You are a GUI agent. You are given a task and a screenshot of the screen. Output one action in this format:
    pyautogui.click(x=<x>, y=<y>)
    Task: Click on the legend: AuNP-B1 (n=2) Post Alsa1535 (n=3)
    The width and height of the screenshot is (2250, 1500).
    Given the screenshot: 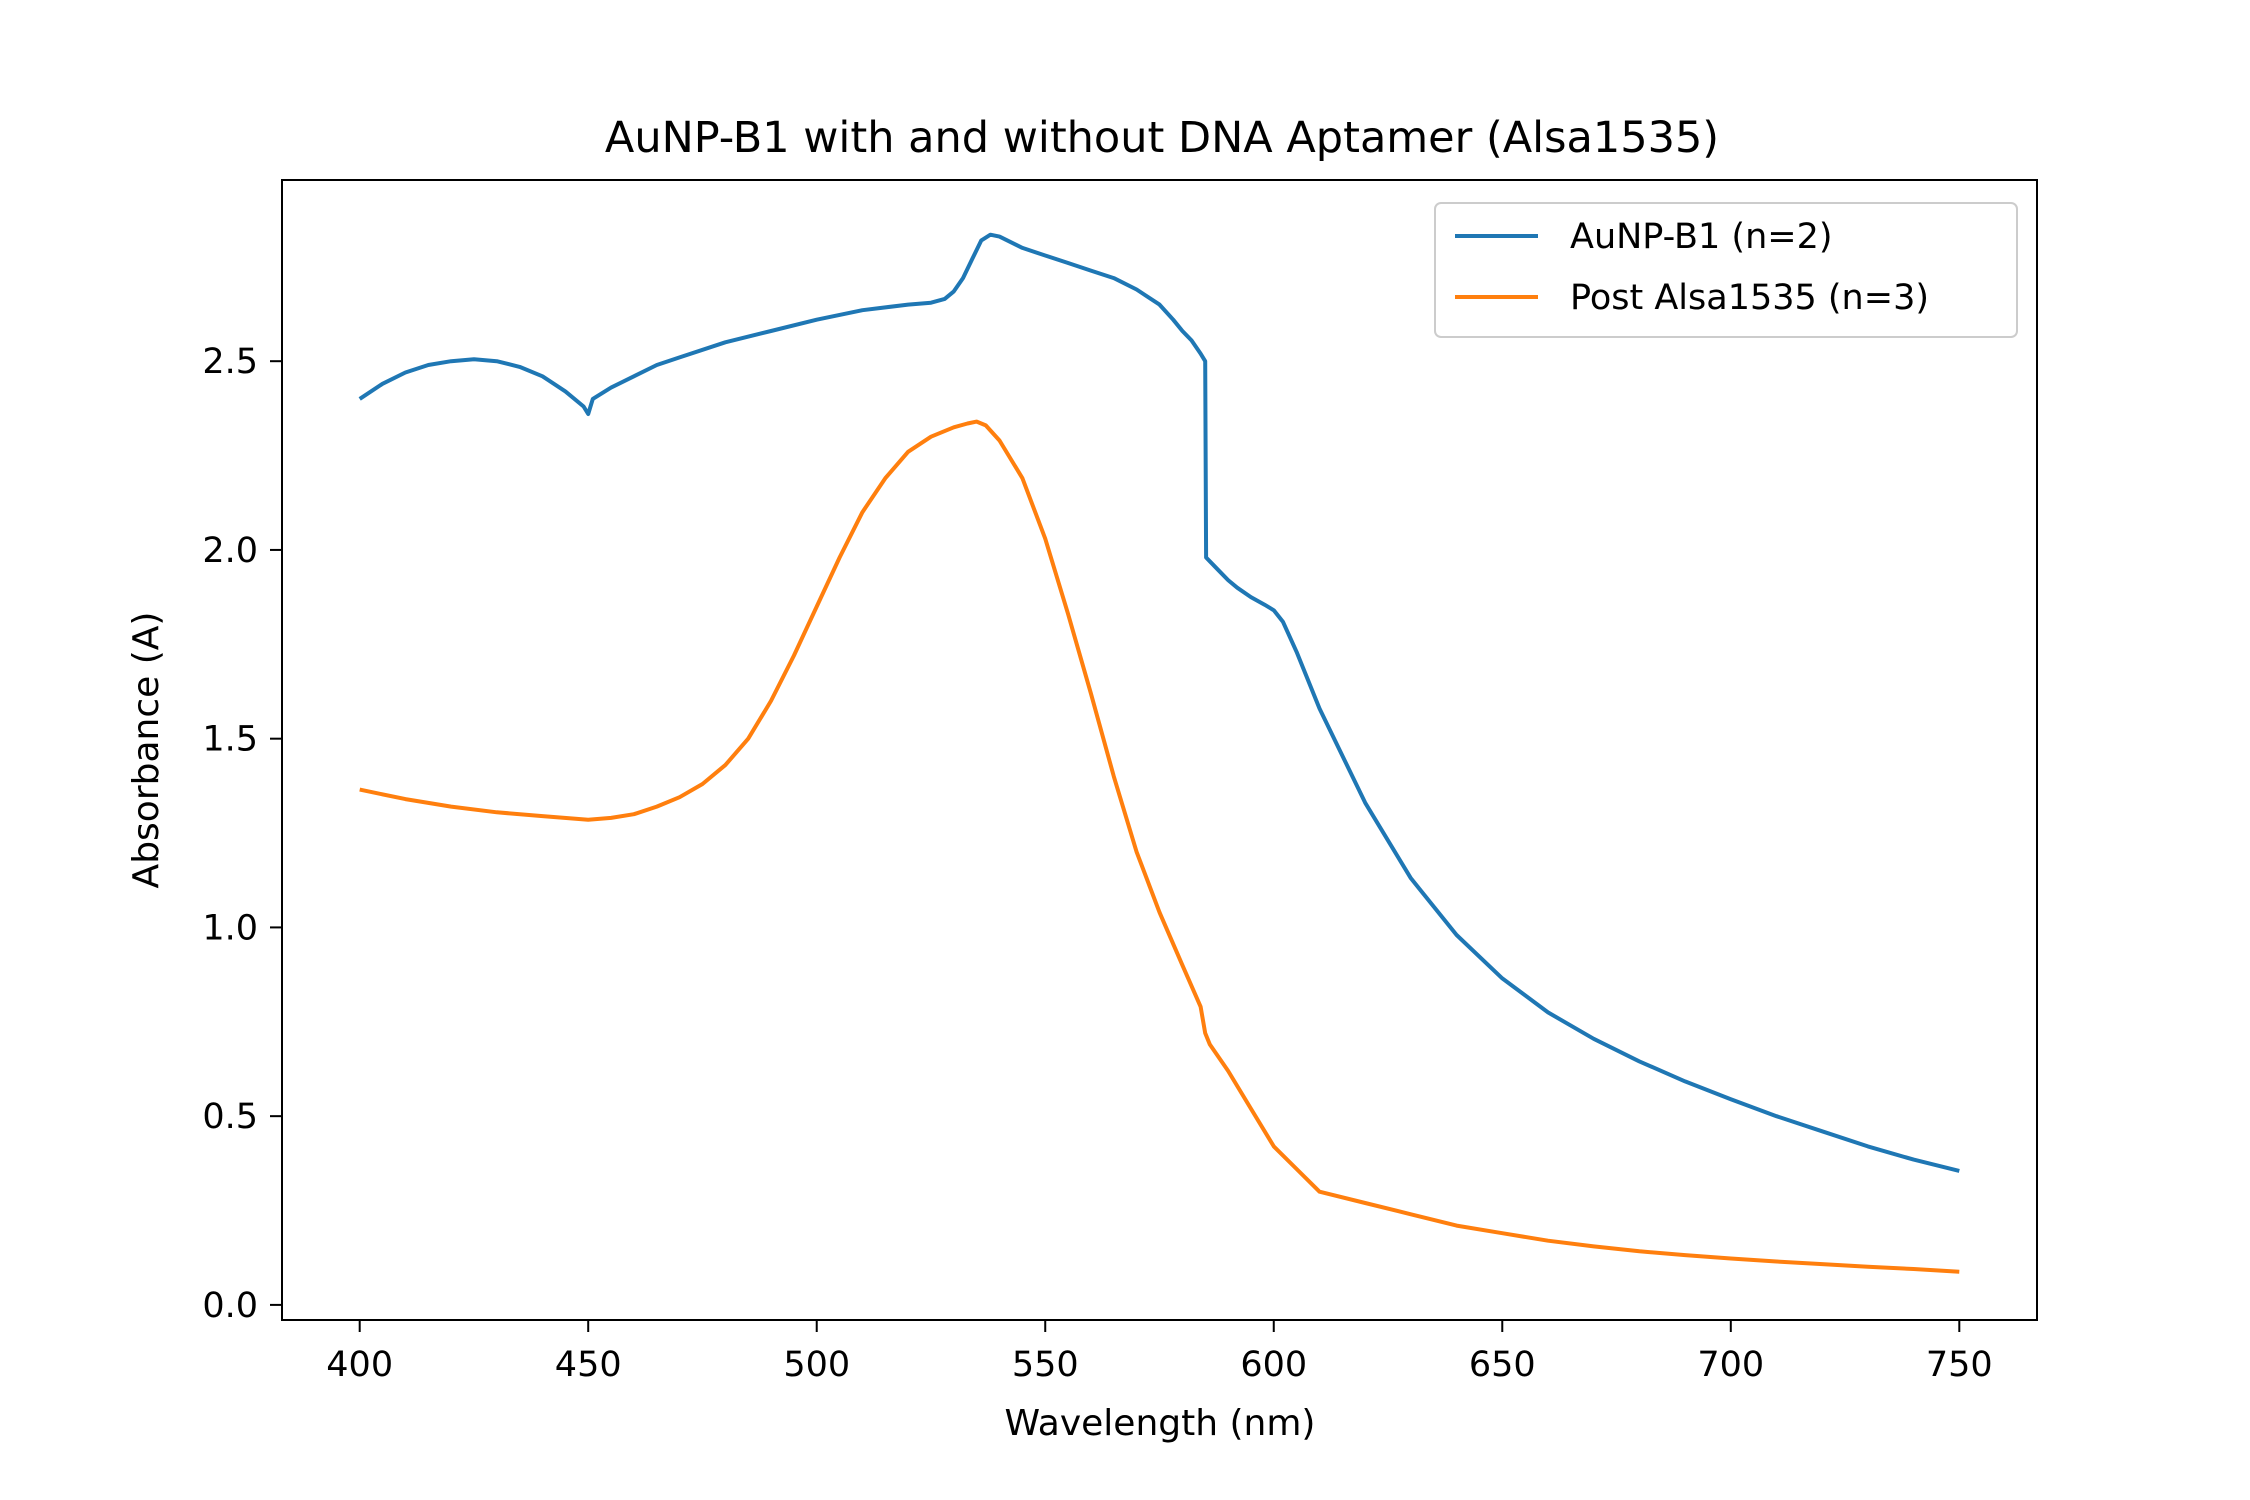 What is the action you would take?
    pyautogui.click(x=1726, y=270)
    